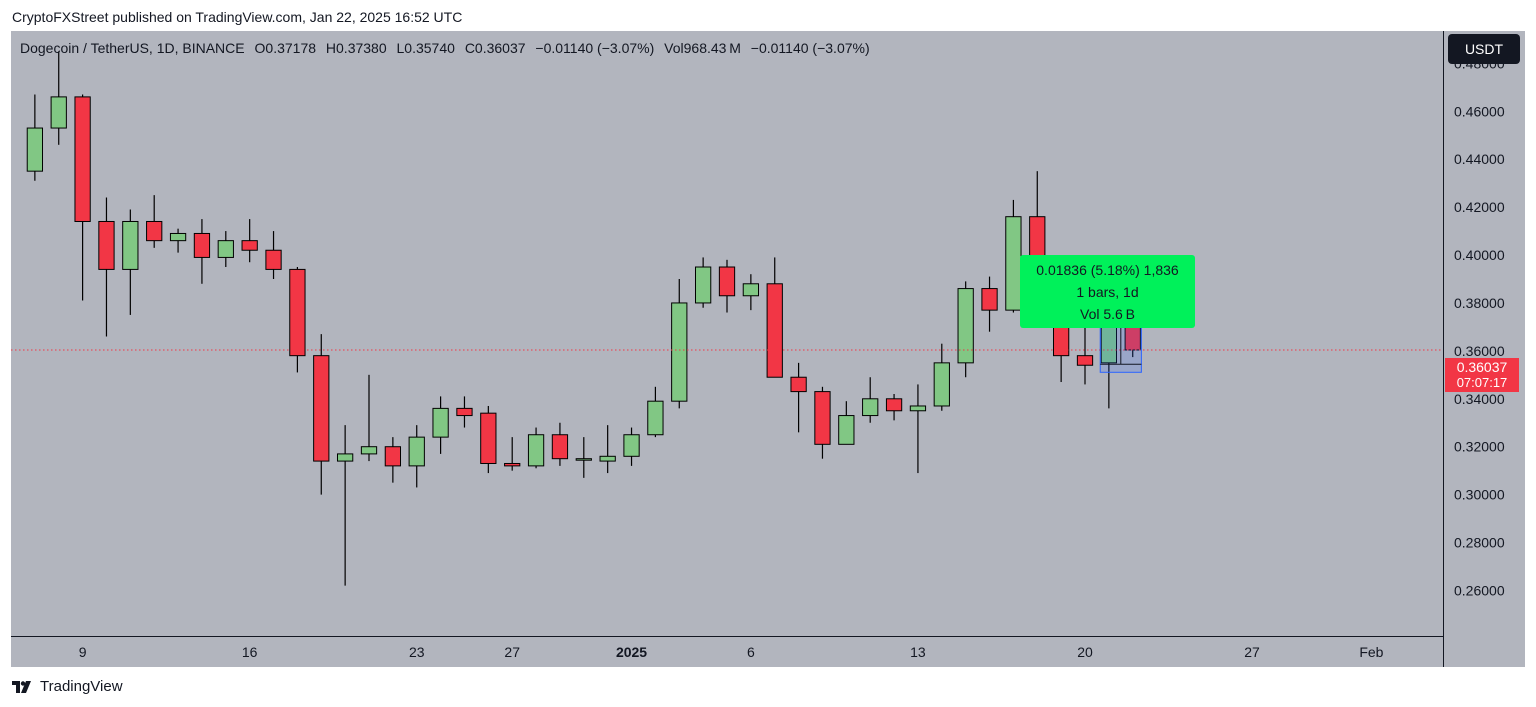 The width and height of the screenshot is (1536, 707). Describe the element at coordinates (1482, 367) in the screenshot. I see `last-price-value: 0.36037` at that location.